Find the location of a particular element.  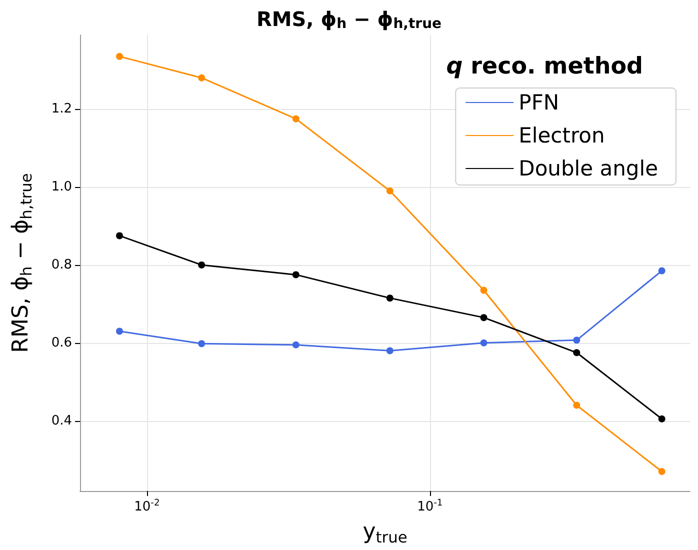

legend-label: Electron is located at coordinates (561, 136).